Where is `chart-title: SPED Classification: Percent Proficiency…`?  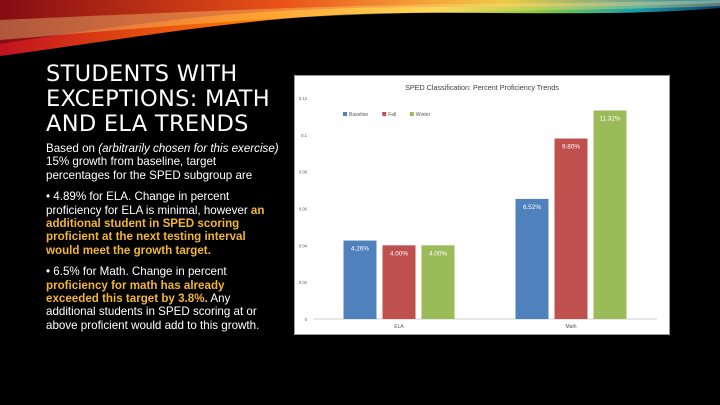 chart-title: SPED Classification: Percent Proficiency… is located at coordinates (482, 87).